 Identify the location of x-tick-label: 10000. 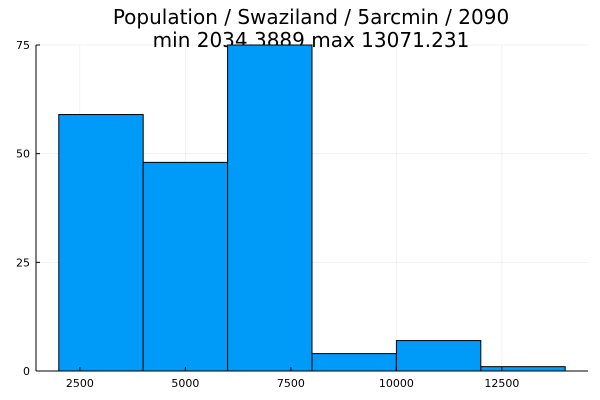
(396, 383).